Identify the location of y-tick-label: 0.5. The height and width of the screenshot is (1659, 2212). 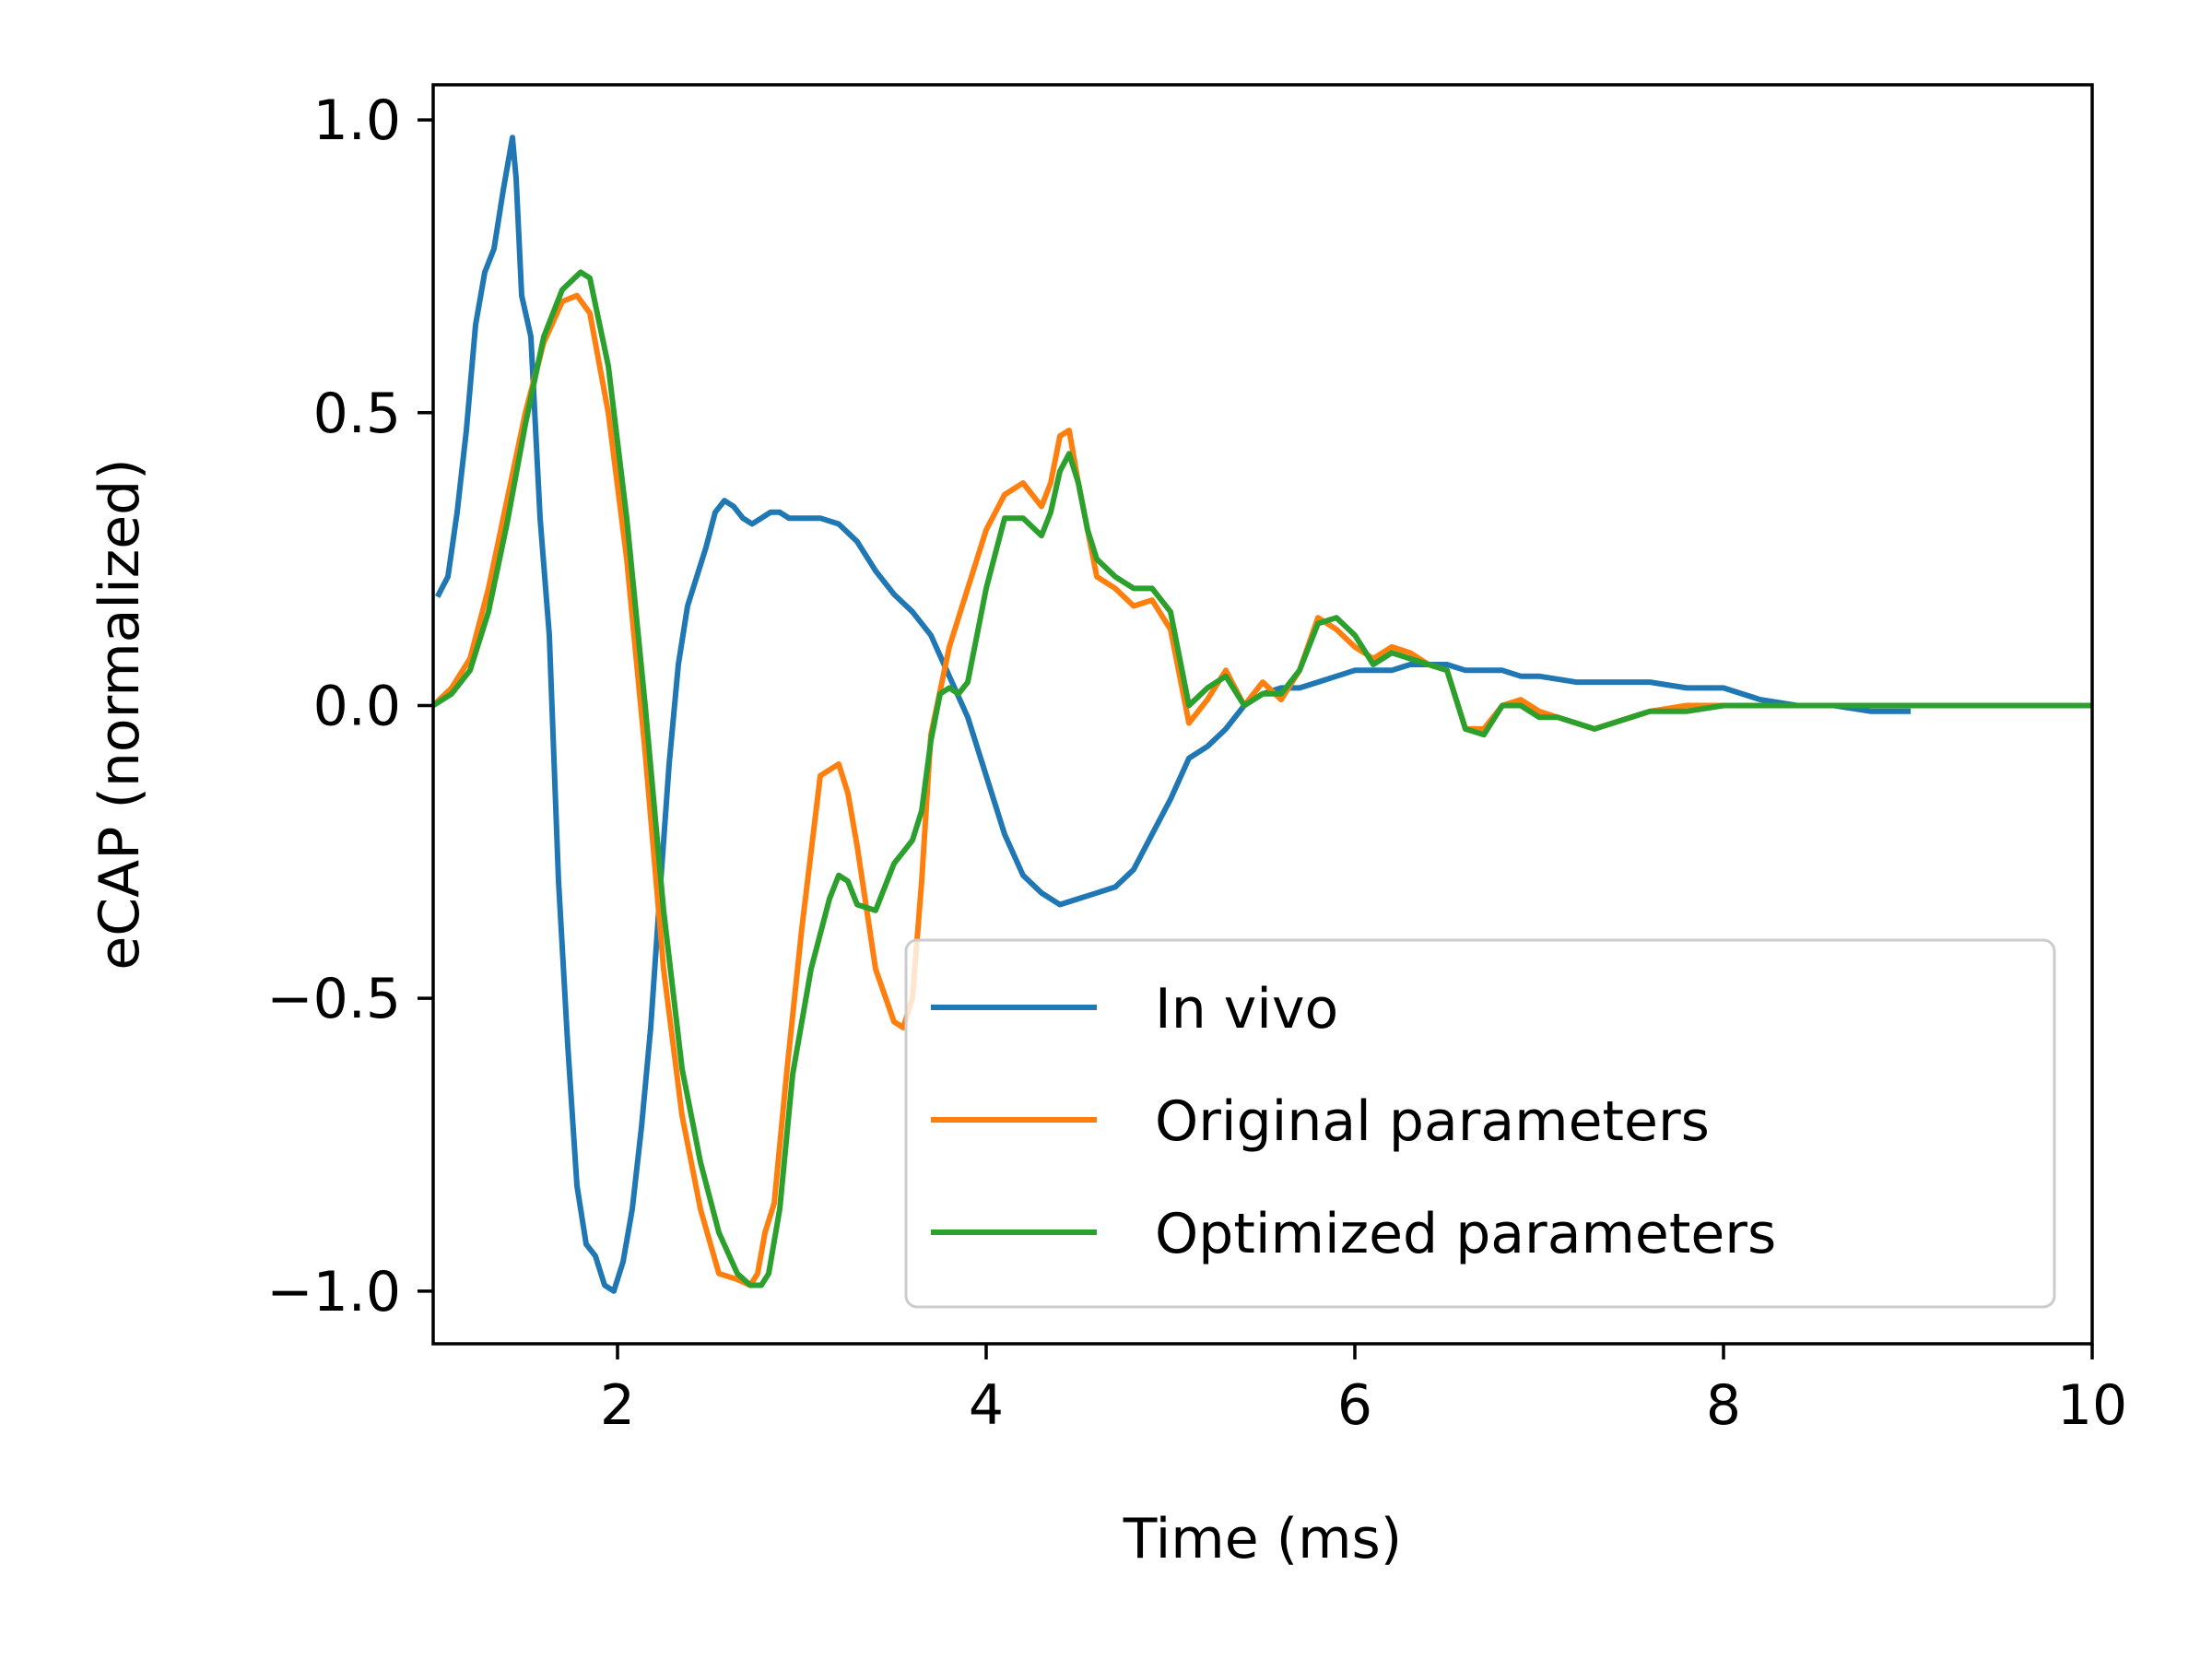
(357, 414).